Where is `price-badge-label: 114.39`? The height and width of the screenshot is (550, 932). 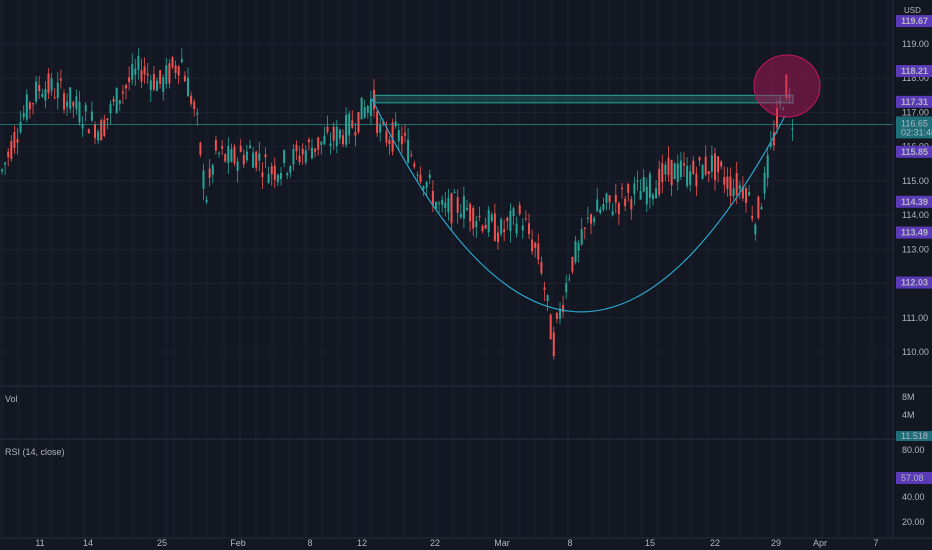 price-badge-label: 114.39 is located at coordinates (914, 202).